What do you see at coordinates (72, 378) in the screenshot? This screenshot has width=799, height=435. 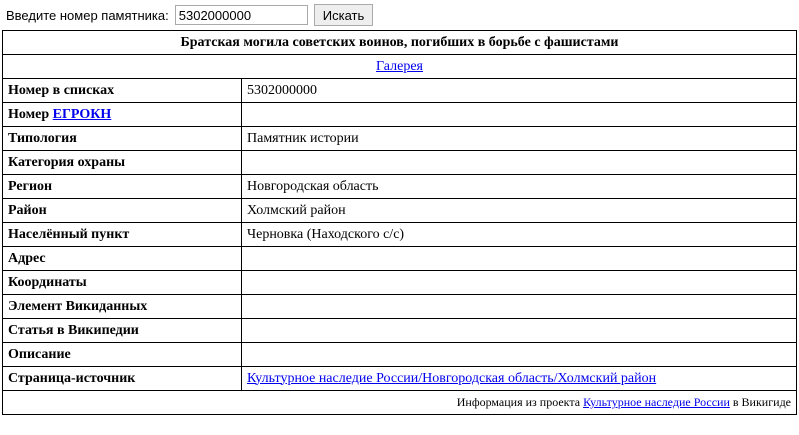 I see `label-text: Страница-источник` at bounding box center [72, 378].